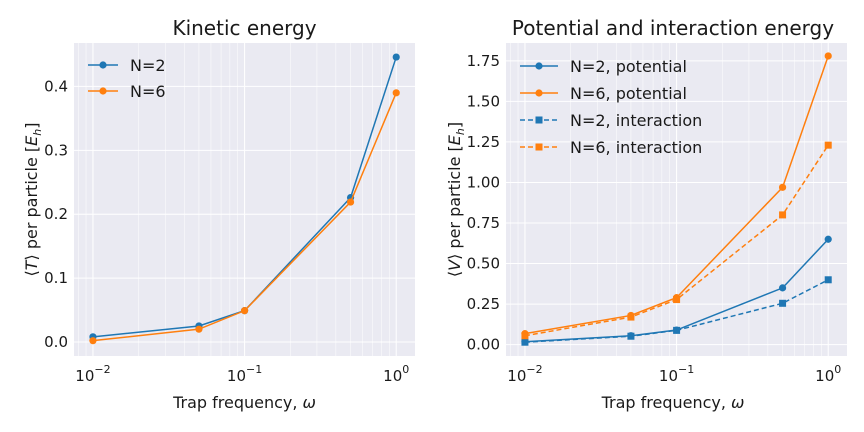  I want to click on y-tick-label: 0.00, so click(483, 345).